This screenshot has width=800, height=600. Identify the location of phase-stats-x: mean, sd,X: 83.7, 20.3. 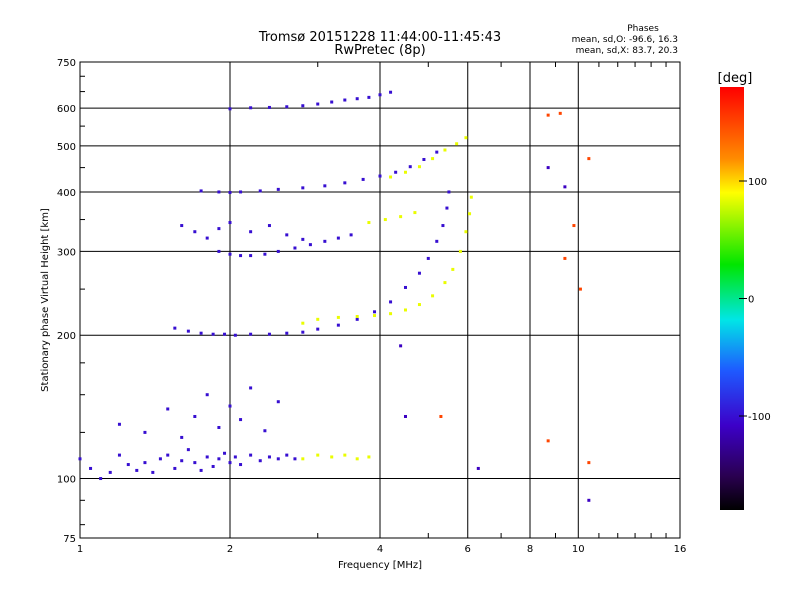
(627, 51).